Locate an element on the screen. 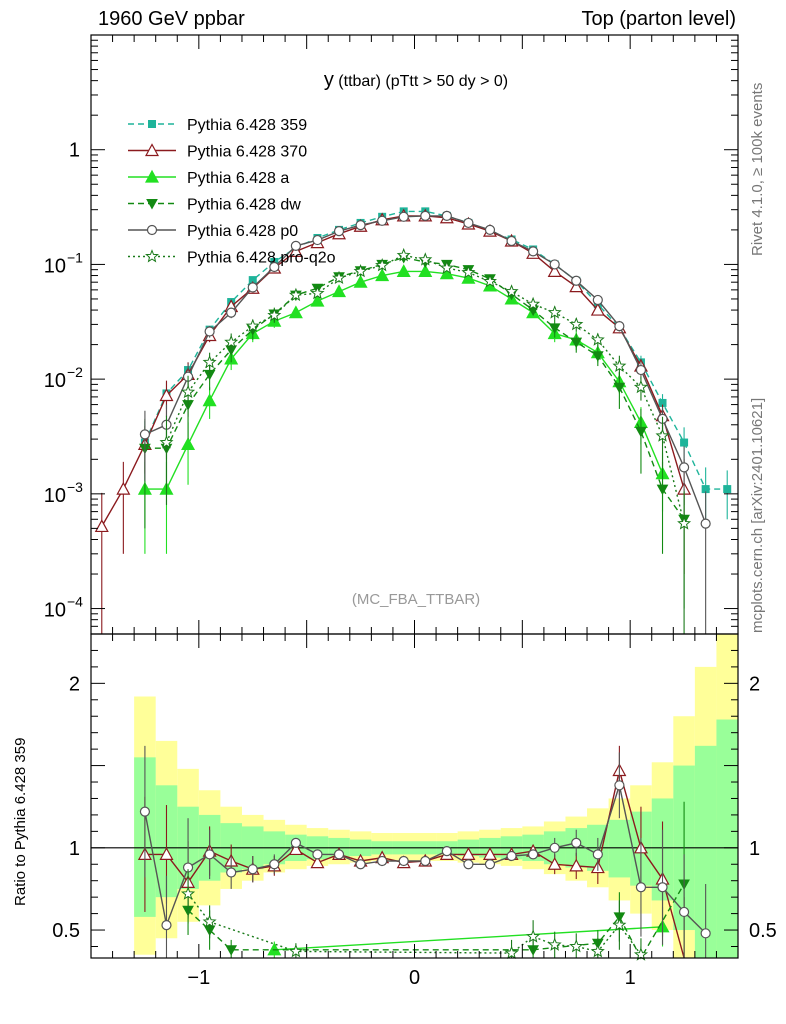  legend-item: Pythia 6.428 370 is located at coordinates (217, 152).